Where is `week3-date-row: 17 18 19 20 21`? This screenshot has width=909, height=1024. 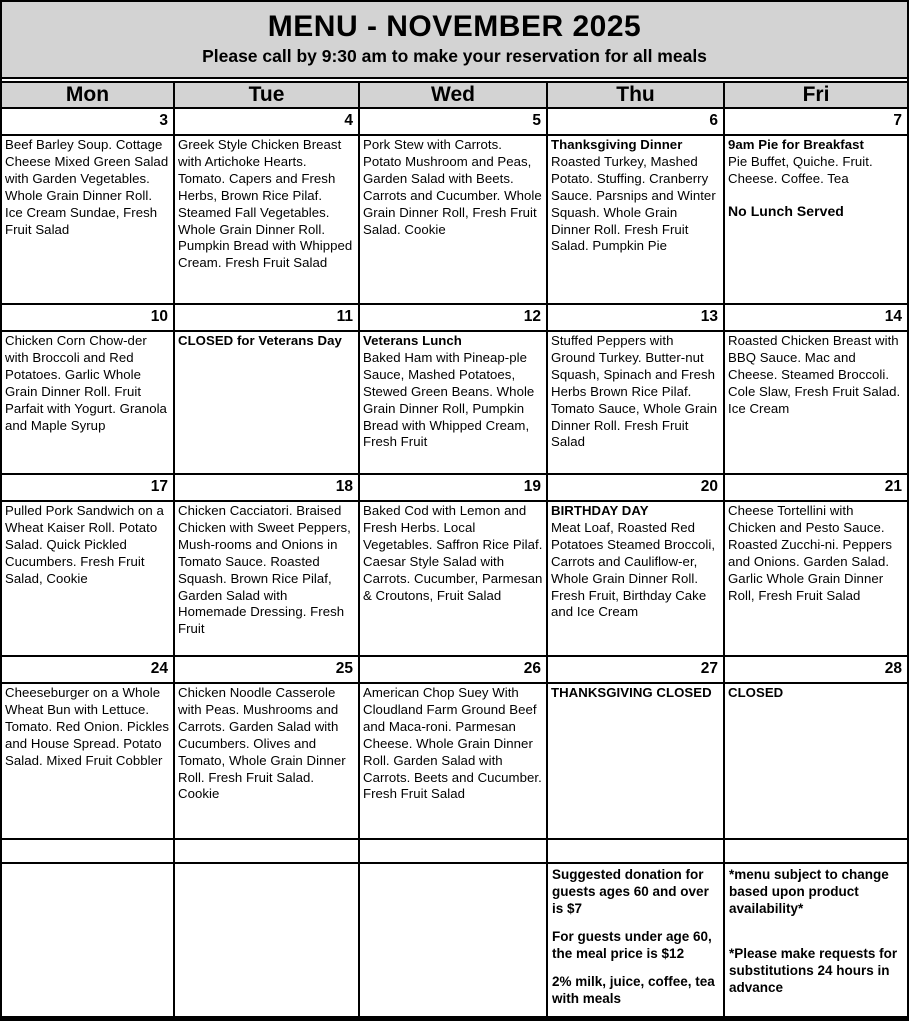
week3-date-row: 17 18 19 20 21 is located at coordinates (454, 488).